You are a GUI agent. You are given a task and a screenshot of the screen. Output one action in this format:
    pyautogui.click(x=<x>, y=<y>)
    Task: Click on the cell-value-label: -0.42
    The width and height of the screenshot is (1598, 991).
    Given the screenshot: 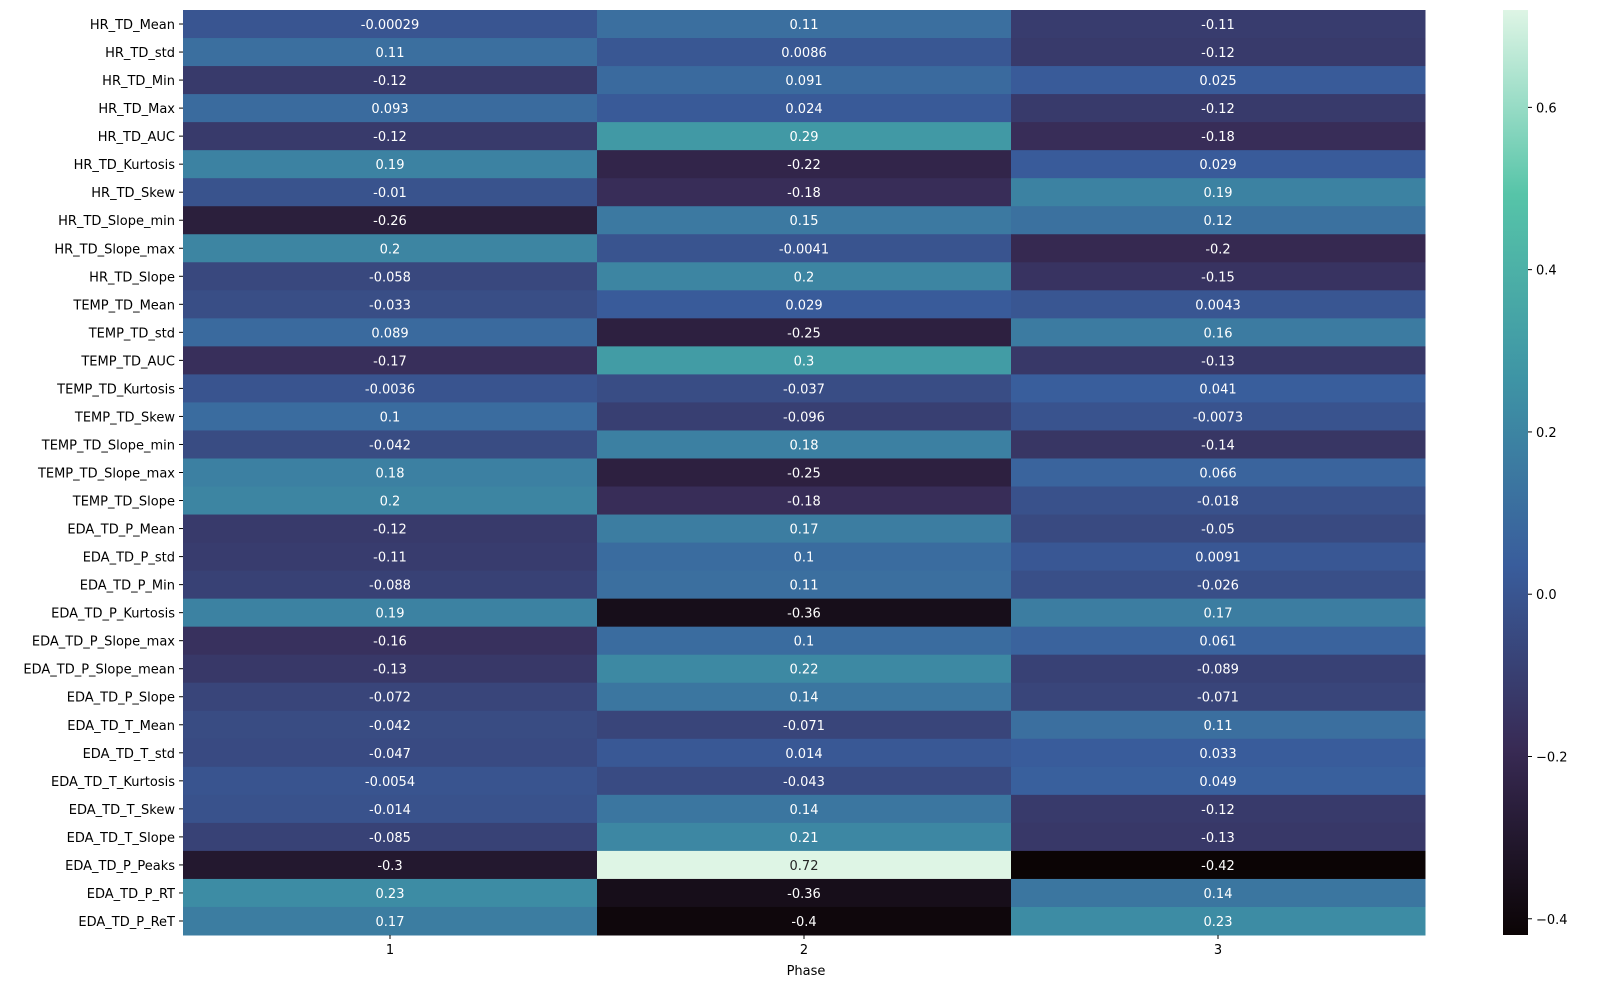 What is the action you would take?
    pyautogui.click(x=1218, y=866)
    